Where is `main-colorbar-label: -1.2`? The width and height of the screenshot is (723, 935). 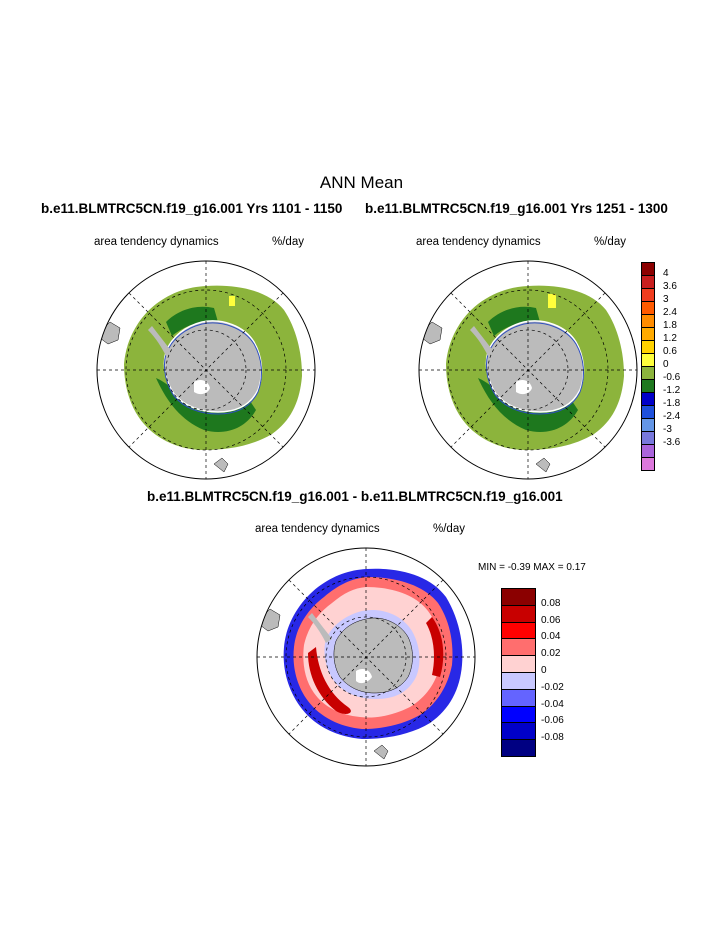
main-colorbar-label: -1.2 is located at coordinates (672, 390).